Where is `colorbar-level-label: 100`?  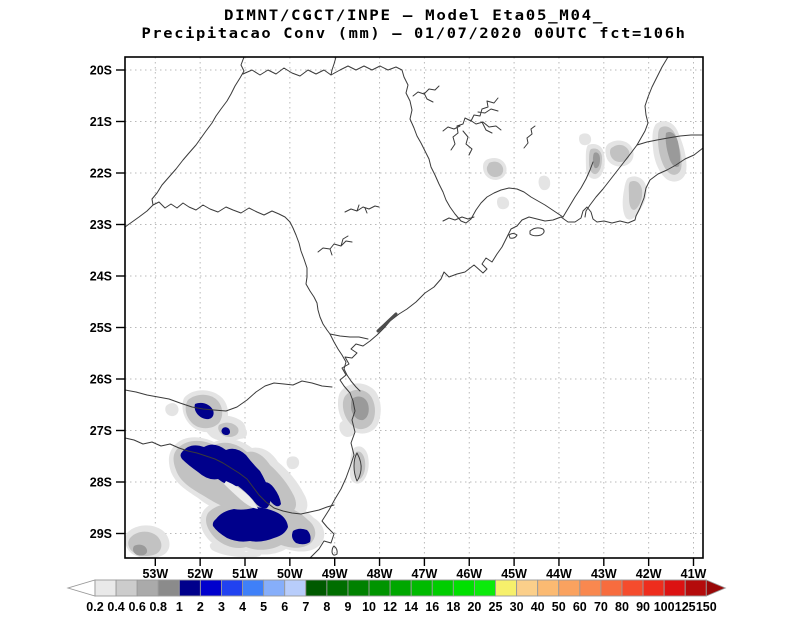
colorbar-level-label: 100 is located at coordinates (664, 607).